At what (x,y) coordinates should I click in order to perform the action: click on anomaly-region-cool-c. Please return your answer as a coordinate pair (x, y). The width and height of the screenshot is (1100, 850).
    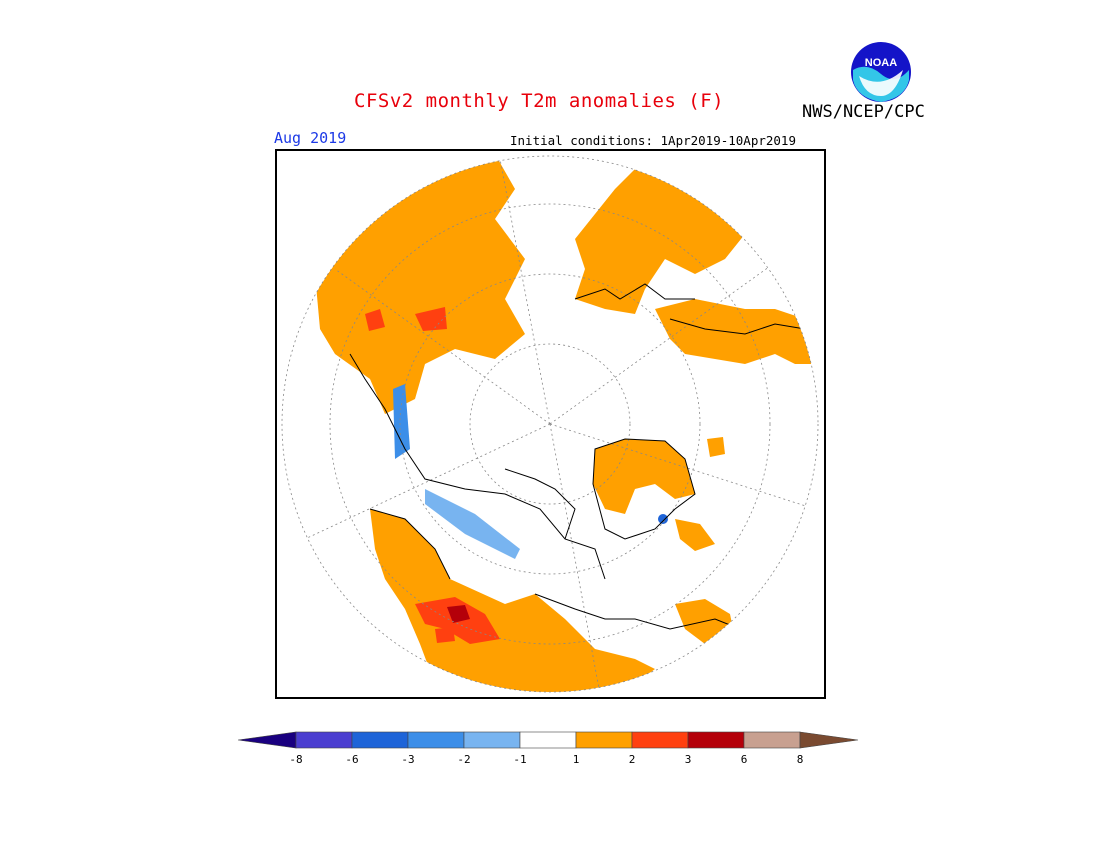
    Looking at the image, I should click on (663, 519).